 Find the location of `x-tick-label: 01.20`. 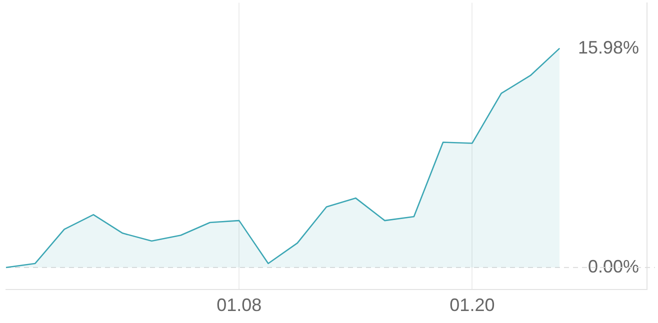

x-tick-label: 01.20 is located at coordinates (472, 305).